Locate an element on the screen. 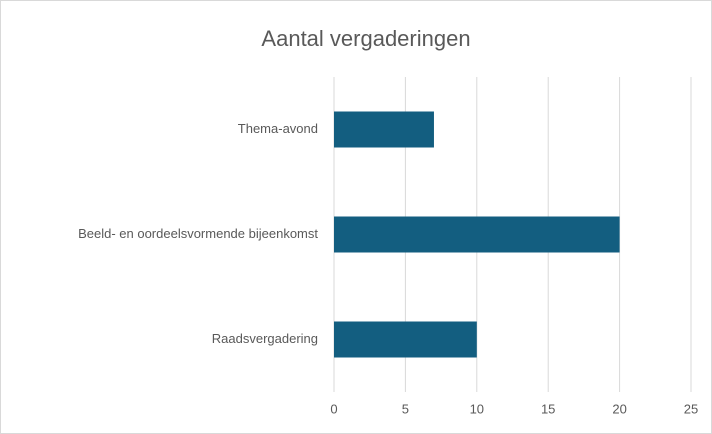 The width and height of the screenshot is (712, 434). x-tick-label: 0 is located at coordinates (333, 408).